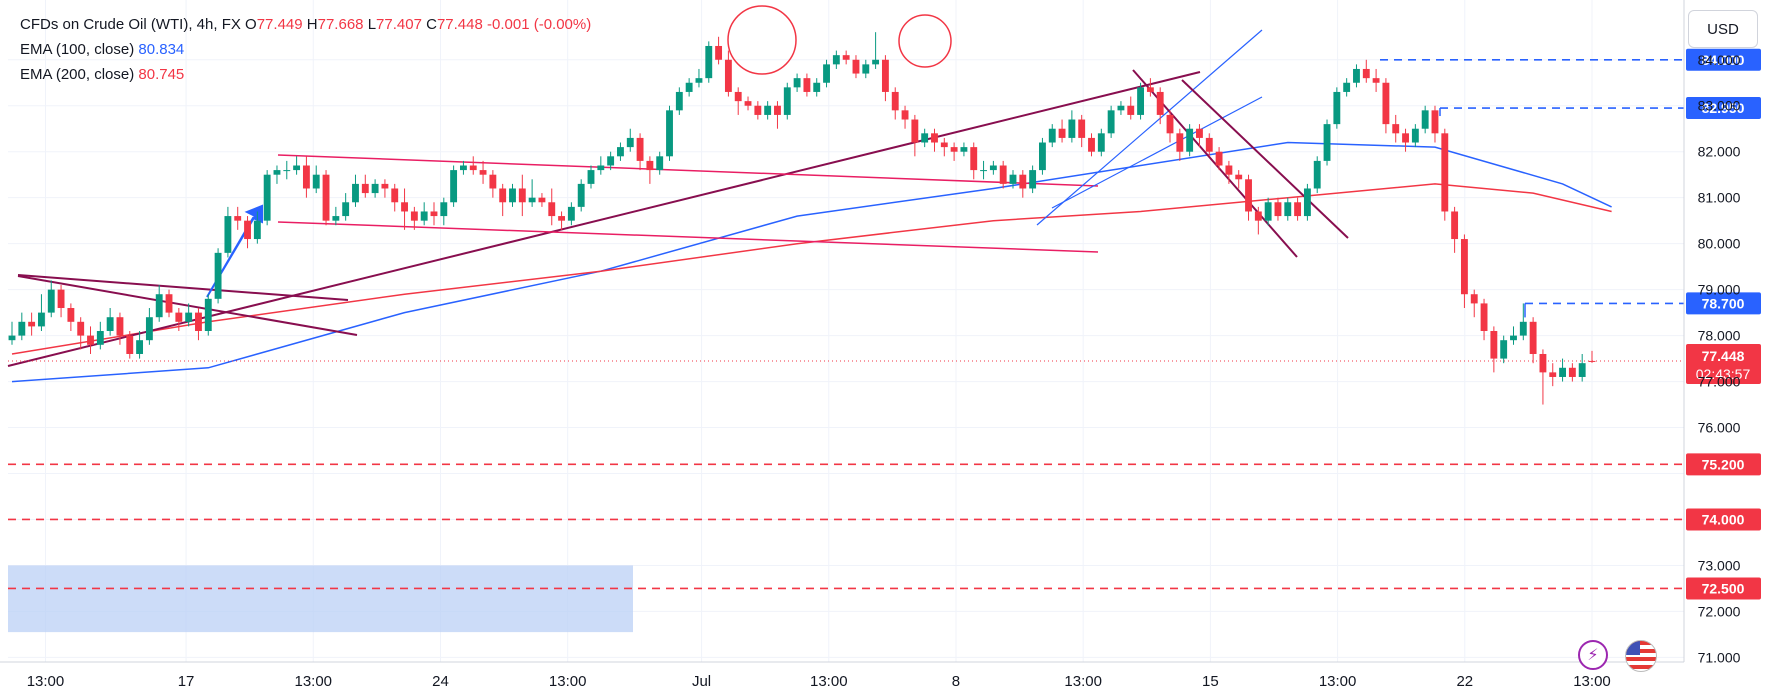  Describe the element at coordinates (539, 24) in the screenshot. I see `change-value: -0.001 (-0.00%)` at that location.